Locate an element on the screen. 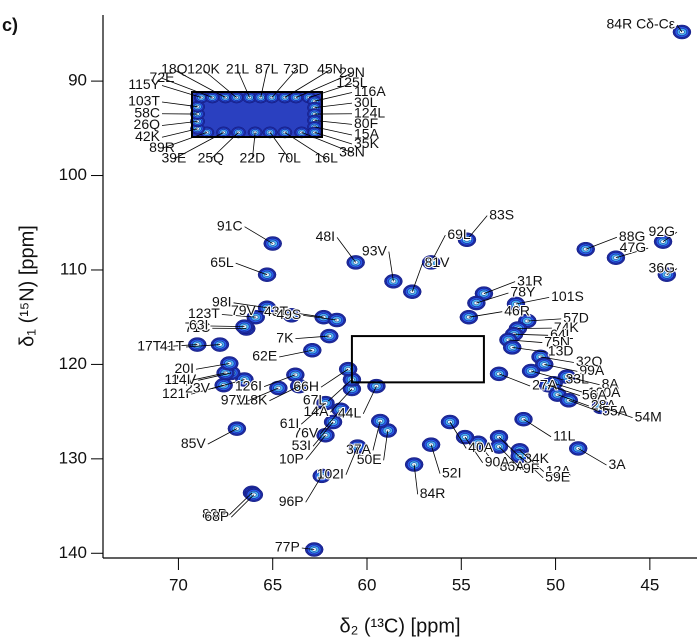  x-tick-label: 55 is located at coordinates (461, 584).